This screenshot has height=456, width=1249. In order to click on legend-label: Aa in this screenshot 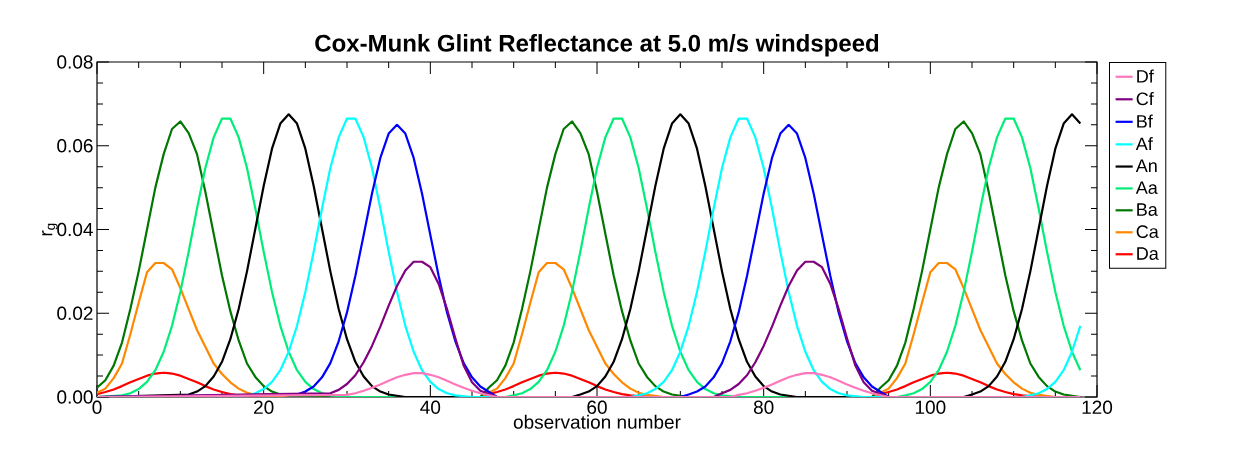, I will do `click(1146, 188)`.